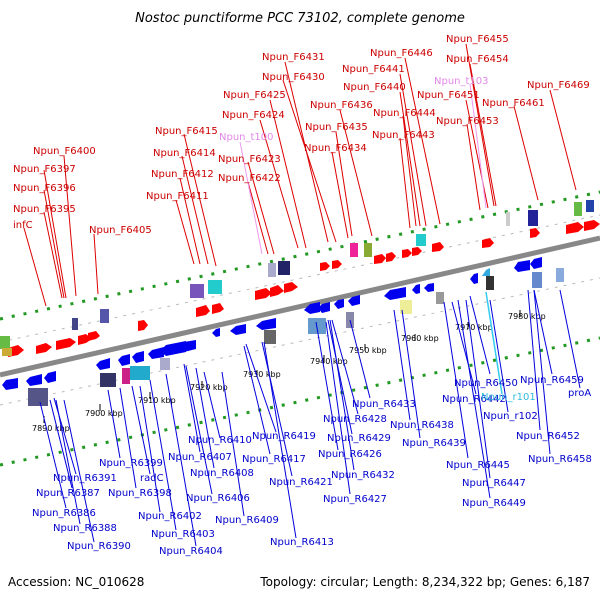  I want to click on gene-label: Npun_R6447, so click(494, 483).